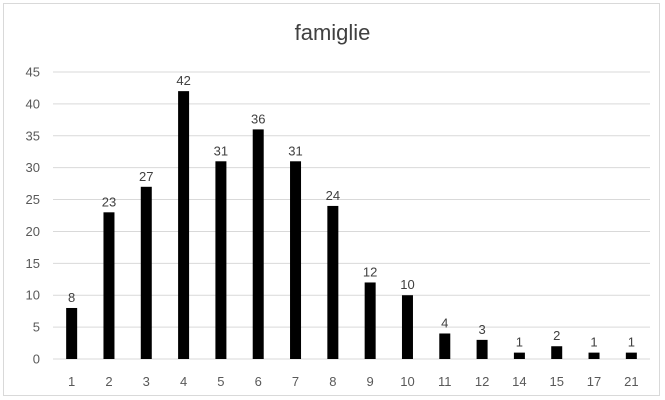 This screenshot has width=665, height=400. What do you see at coordinates (407, 381) in the screenshot?
I see `x-tick-label: 10` at bounding box center [407, 381].